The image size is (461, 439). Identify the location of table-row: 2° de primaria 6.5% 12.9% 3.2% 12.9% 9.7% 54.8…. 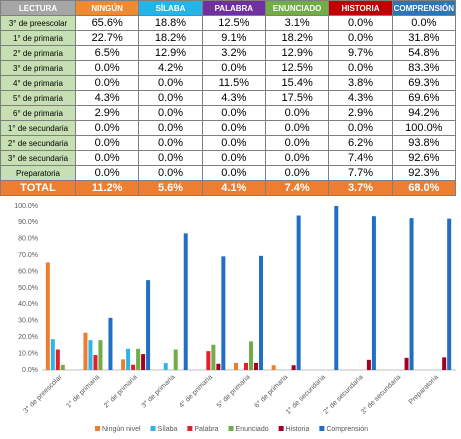
(228, 53).